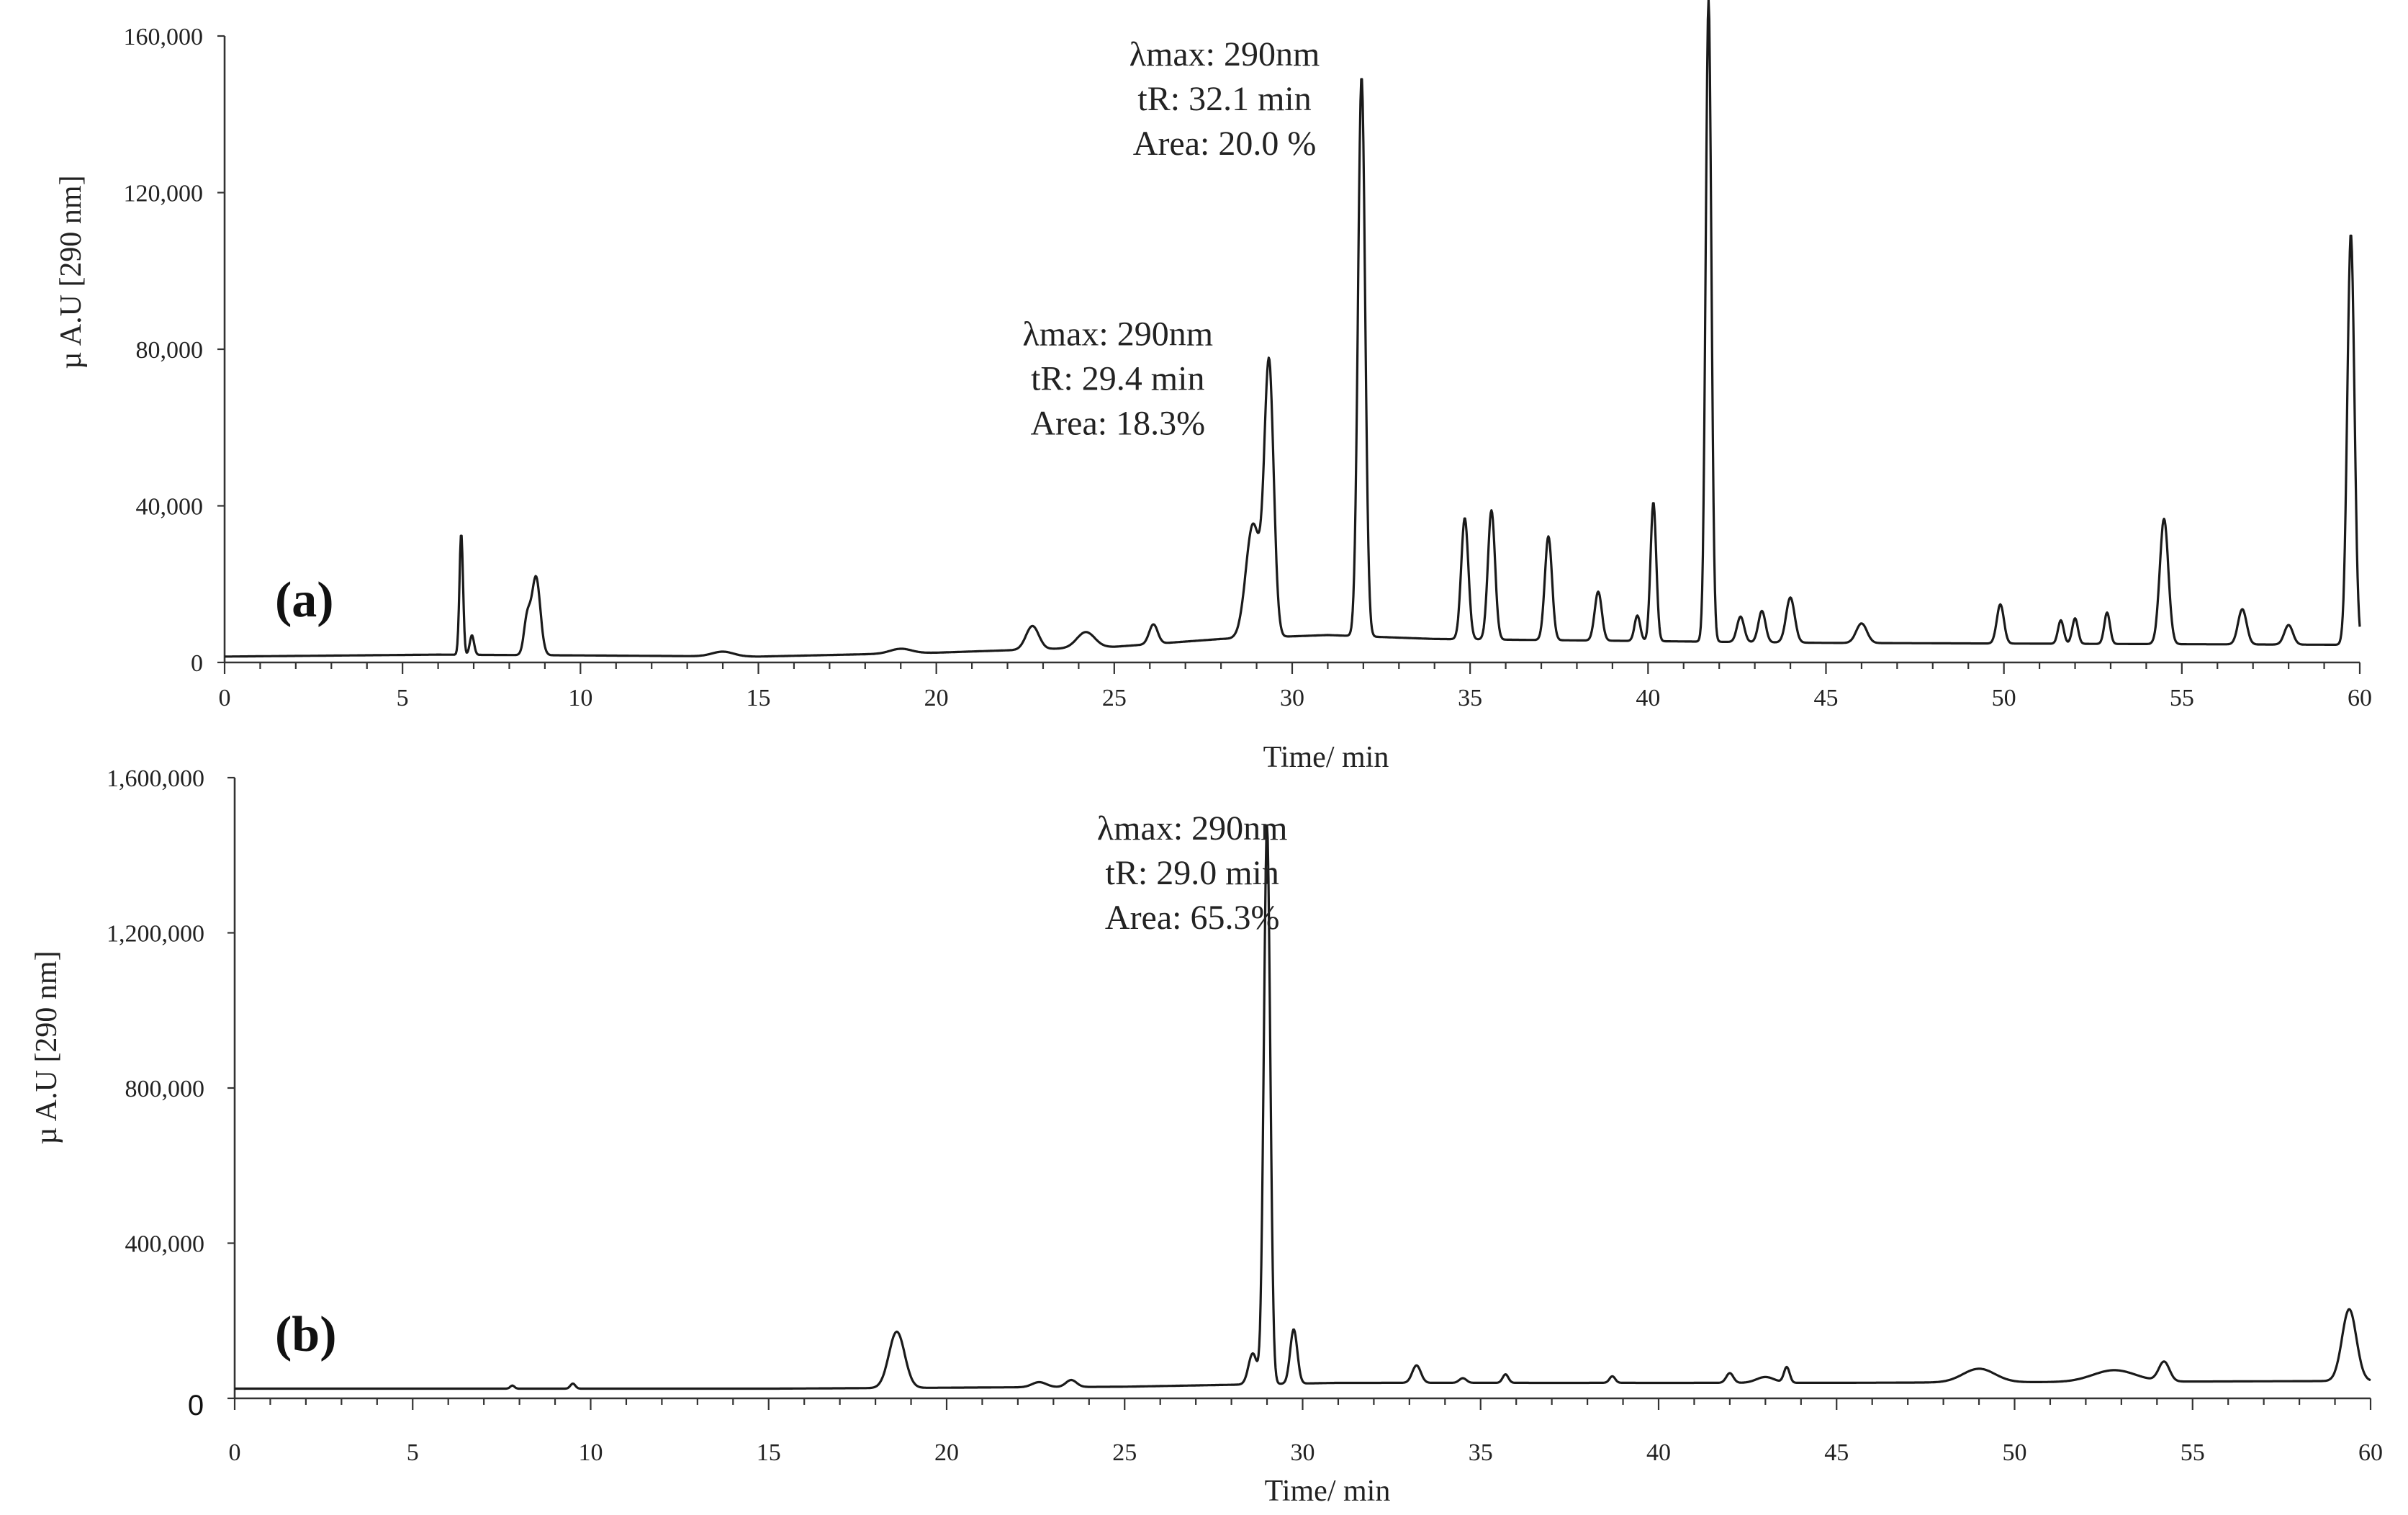  I want to click on x-axis-title-a: Time/ min, so click(1326, 757).